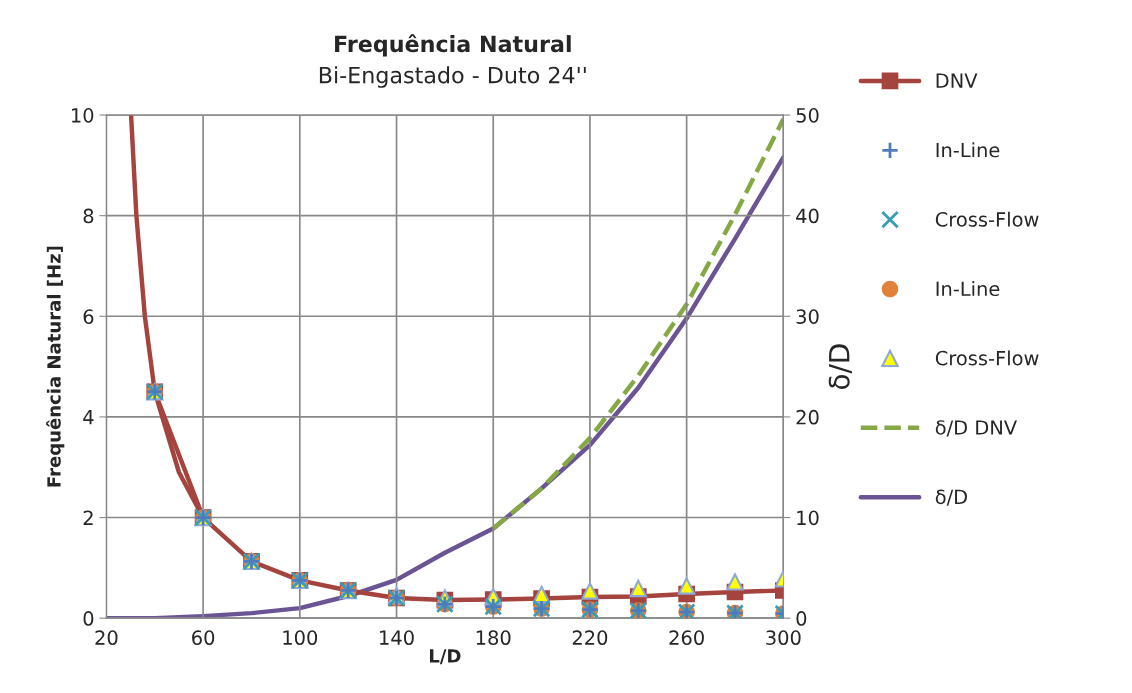 The height and width of the screenshot is (693, 1132). I want to click on chart-title: Frequência Natural, so click(453, 45).